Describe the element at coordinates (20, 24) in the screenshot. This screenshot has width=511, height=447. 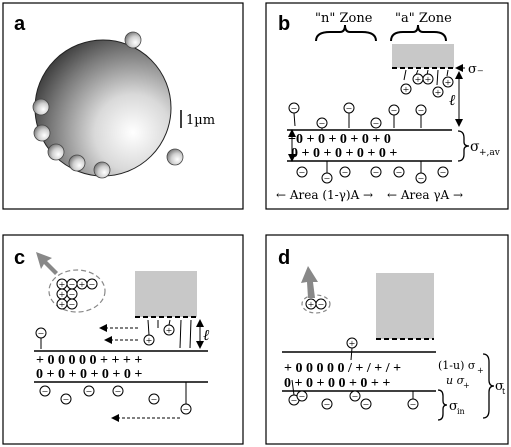
I see `panel-a-letter: a` at that location.